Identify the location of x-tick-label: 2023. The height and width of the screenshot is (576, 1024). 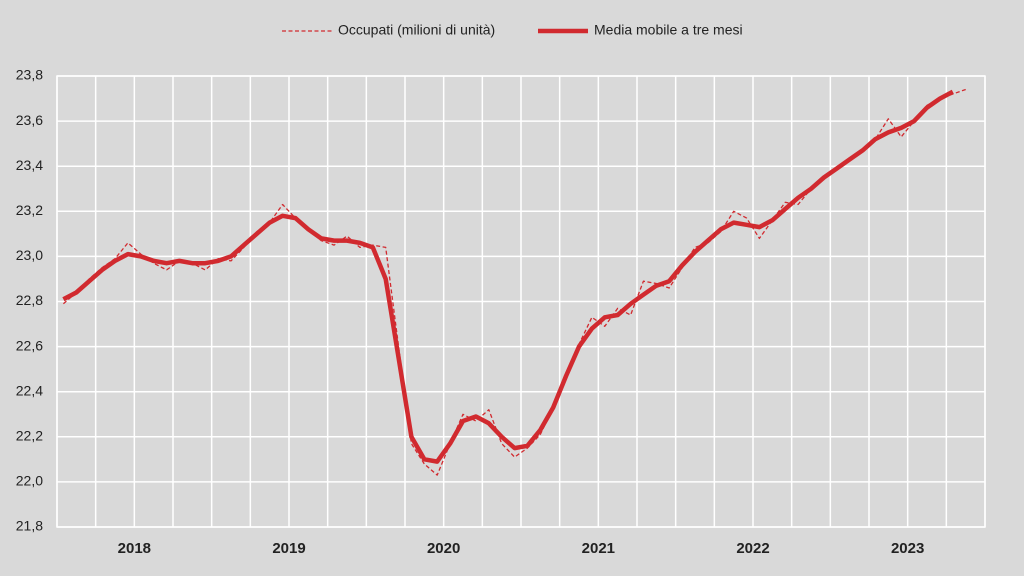
(907, 548).